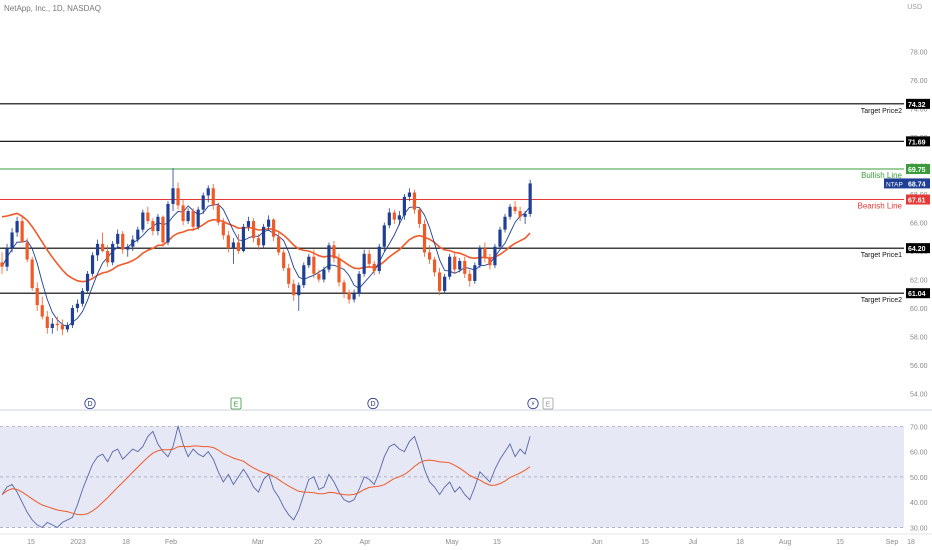 The width and height of the screenshot is (932, 550). I want to click on rsi-ma-line, so click(266, 480).